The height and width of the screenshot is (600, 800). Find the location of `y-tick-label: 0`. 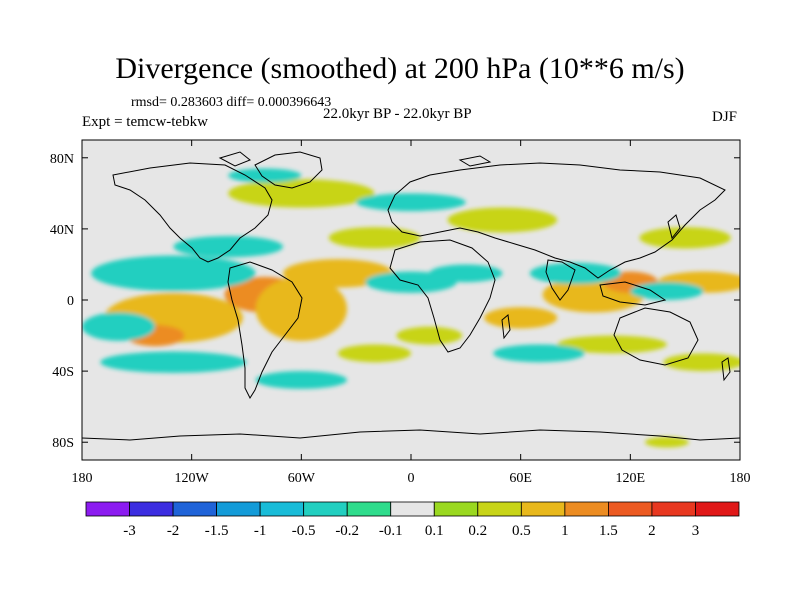

y-tick-label: 0 is located at coordinates (70, 301).